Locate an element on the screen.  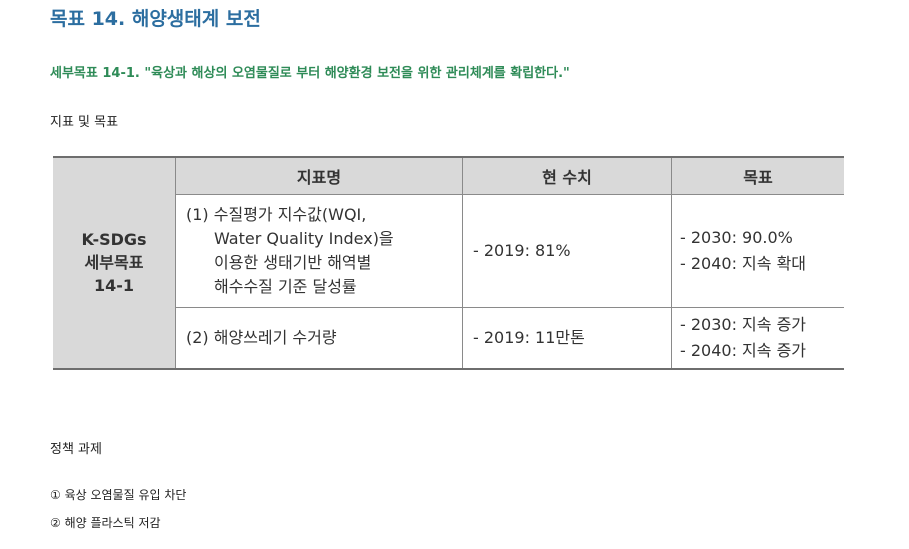
indicator-line: (1) 수질평가 지수값(WQI, is located at coordinates (276, 214).